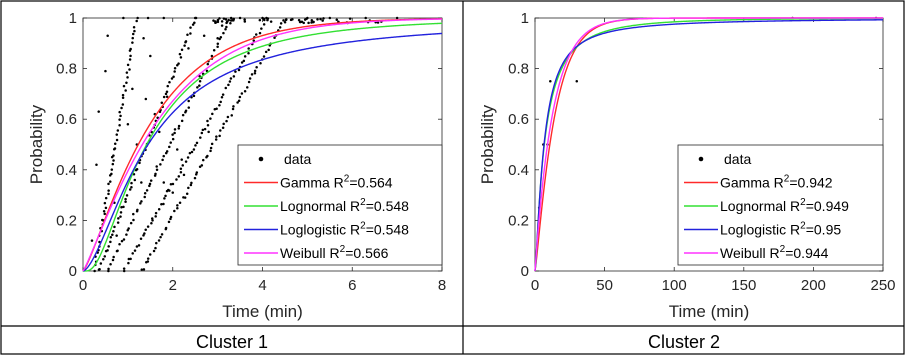  I want to click on y-tick-label: 0.2, so click(518, 220).